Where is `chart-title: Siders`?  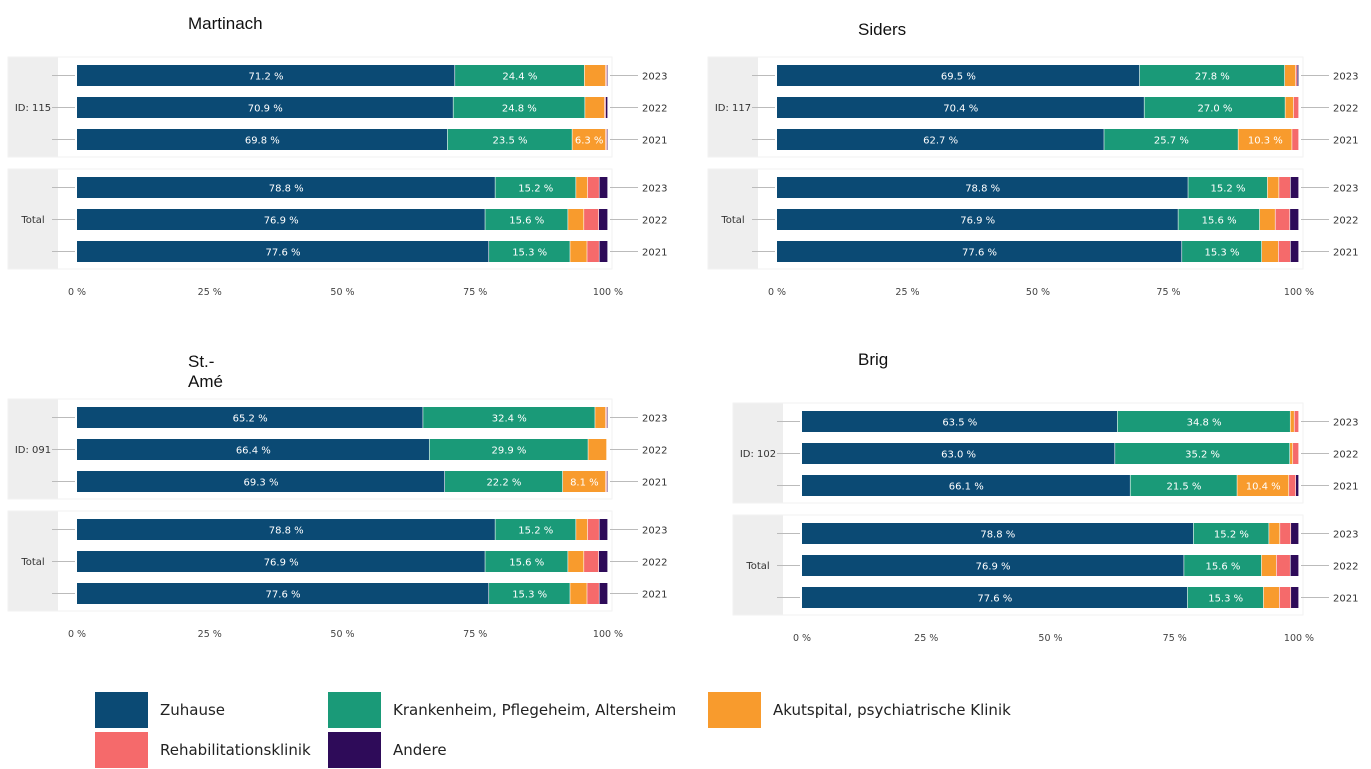
chart-title: Siders is located at coordinates (882, 29).